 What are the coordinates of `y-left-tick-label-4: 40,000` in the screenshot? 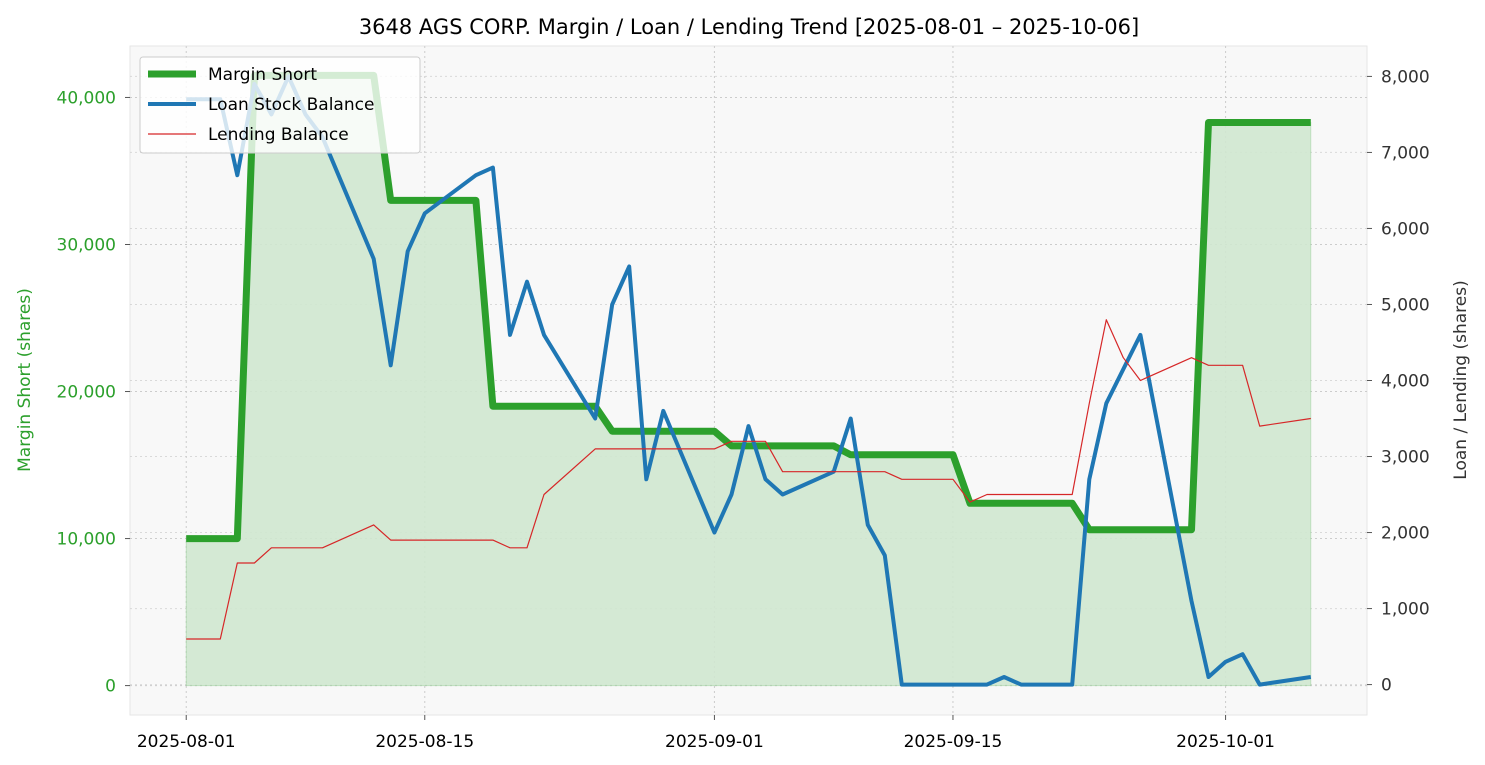 It's located at (86, 98).